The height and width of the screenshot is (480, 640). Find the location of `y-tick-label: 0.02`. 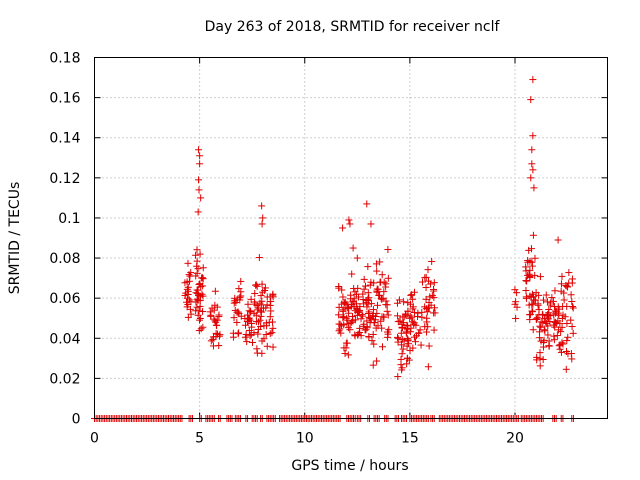

y-tick-label: 0.02 is located at coordinates (64, 379).